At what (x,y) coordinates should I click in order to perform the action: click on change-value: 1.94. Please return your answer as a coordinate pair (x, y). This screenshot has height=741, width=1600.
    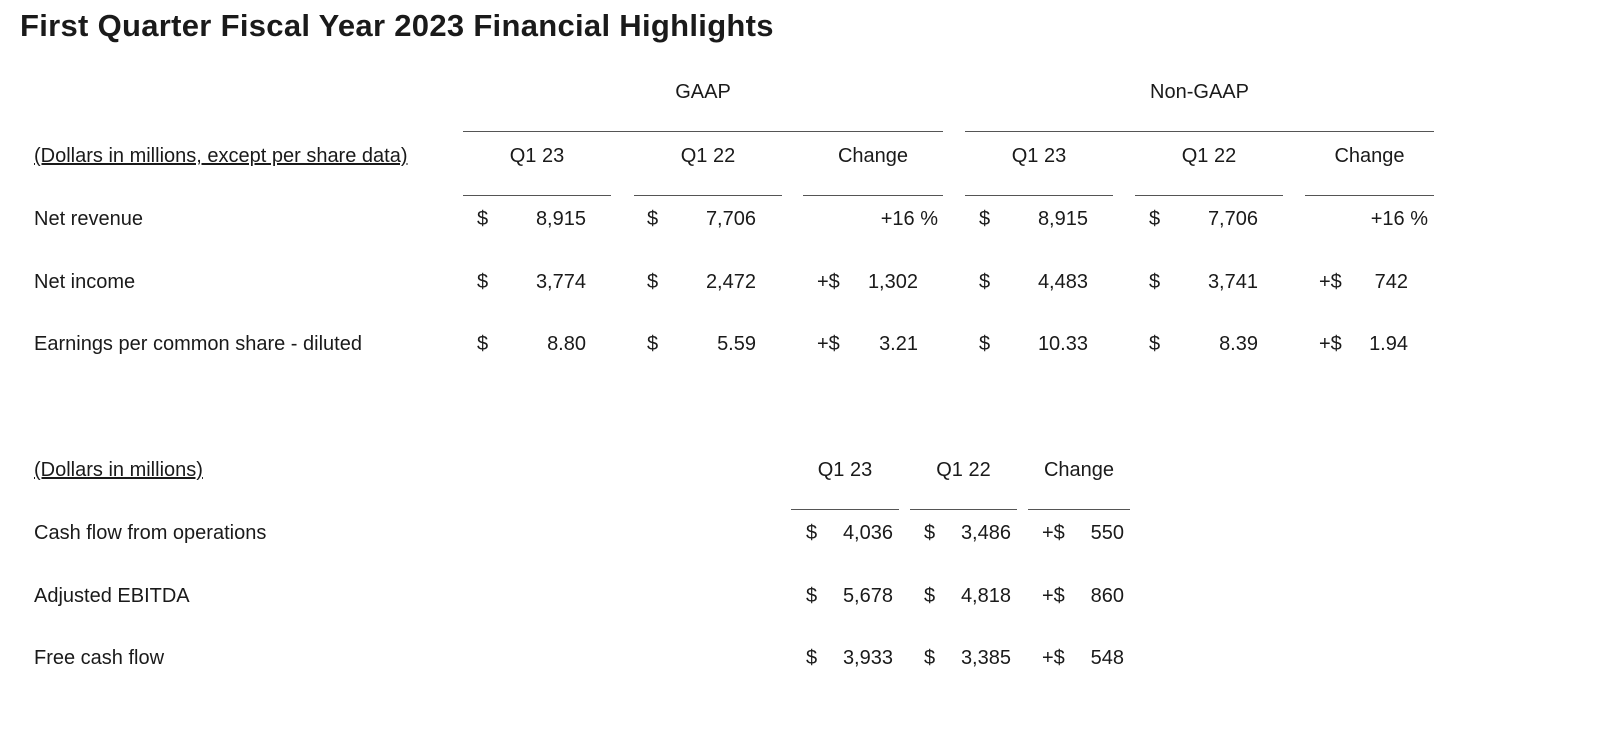
    Looking at the image, I should click on (1388, 344).